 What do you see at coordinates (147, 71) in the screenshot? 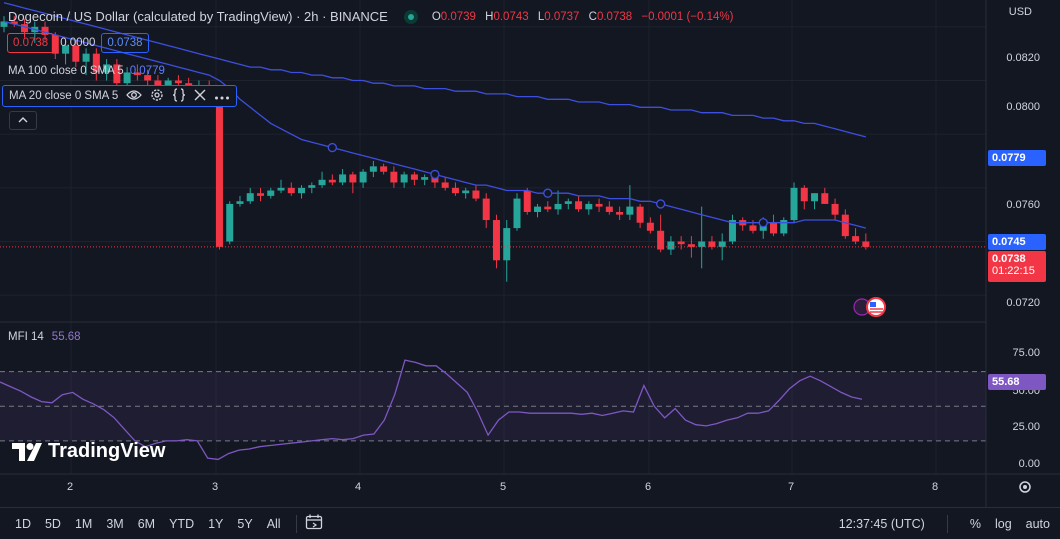
I see `ma100-value: 0.0779` at bounding box center [147, 71].